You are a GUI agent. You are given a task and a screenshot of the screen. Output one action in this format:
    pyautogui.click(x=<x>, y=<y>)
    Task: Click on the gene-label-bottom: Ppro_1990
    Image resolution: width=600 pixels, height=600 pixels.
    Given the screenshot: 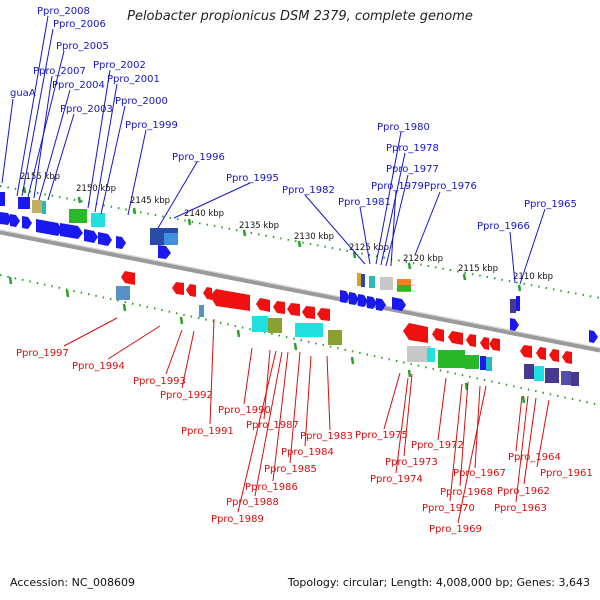 What is the action you would take?
    pyautogui.click(x=244, y=410)
    